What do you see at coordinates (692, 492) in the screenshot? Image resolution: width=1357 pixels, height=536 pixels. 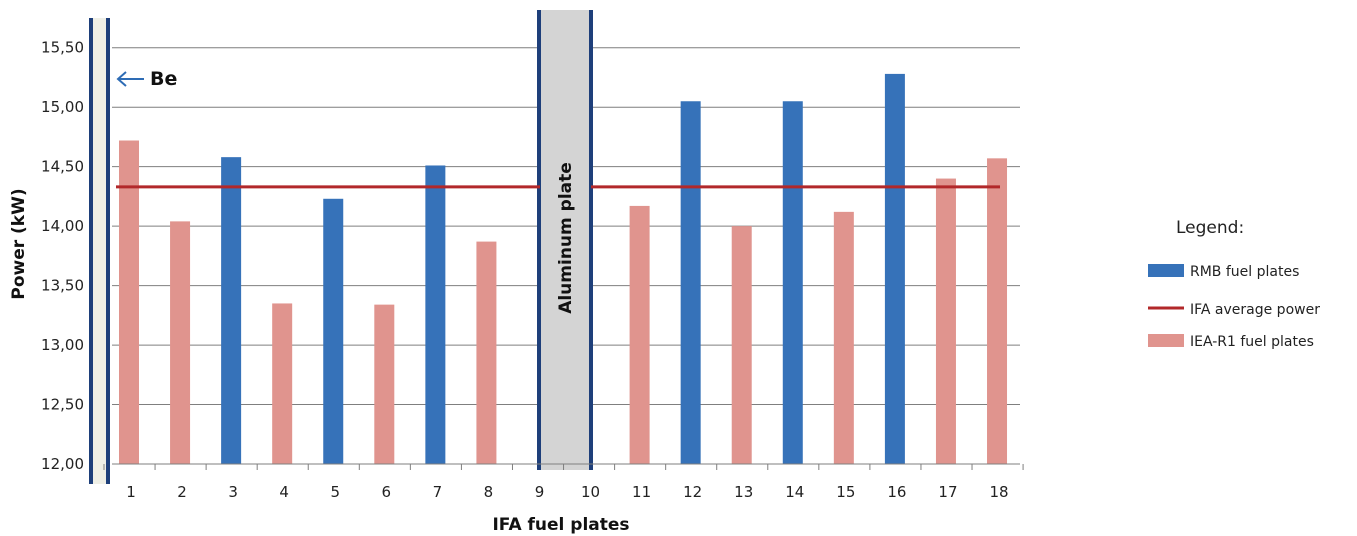 I see `x-tick-label: 12` at bounding box center [692, 492].